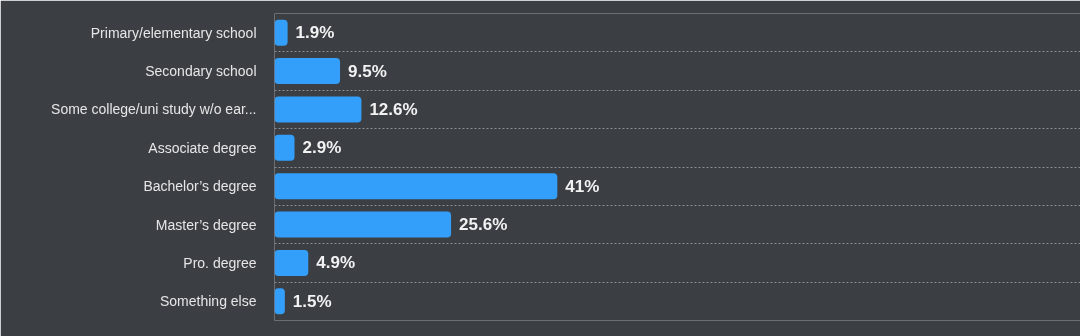  I want to click on y-tick-label: Associate degree, so click(202, 147).